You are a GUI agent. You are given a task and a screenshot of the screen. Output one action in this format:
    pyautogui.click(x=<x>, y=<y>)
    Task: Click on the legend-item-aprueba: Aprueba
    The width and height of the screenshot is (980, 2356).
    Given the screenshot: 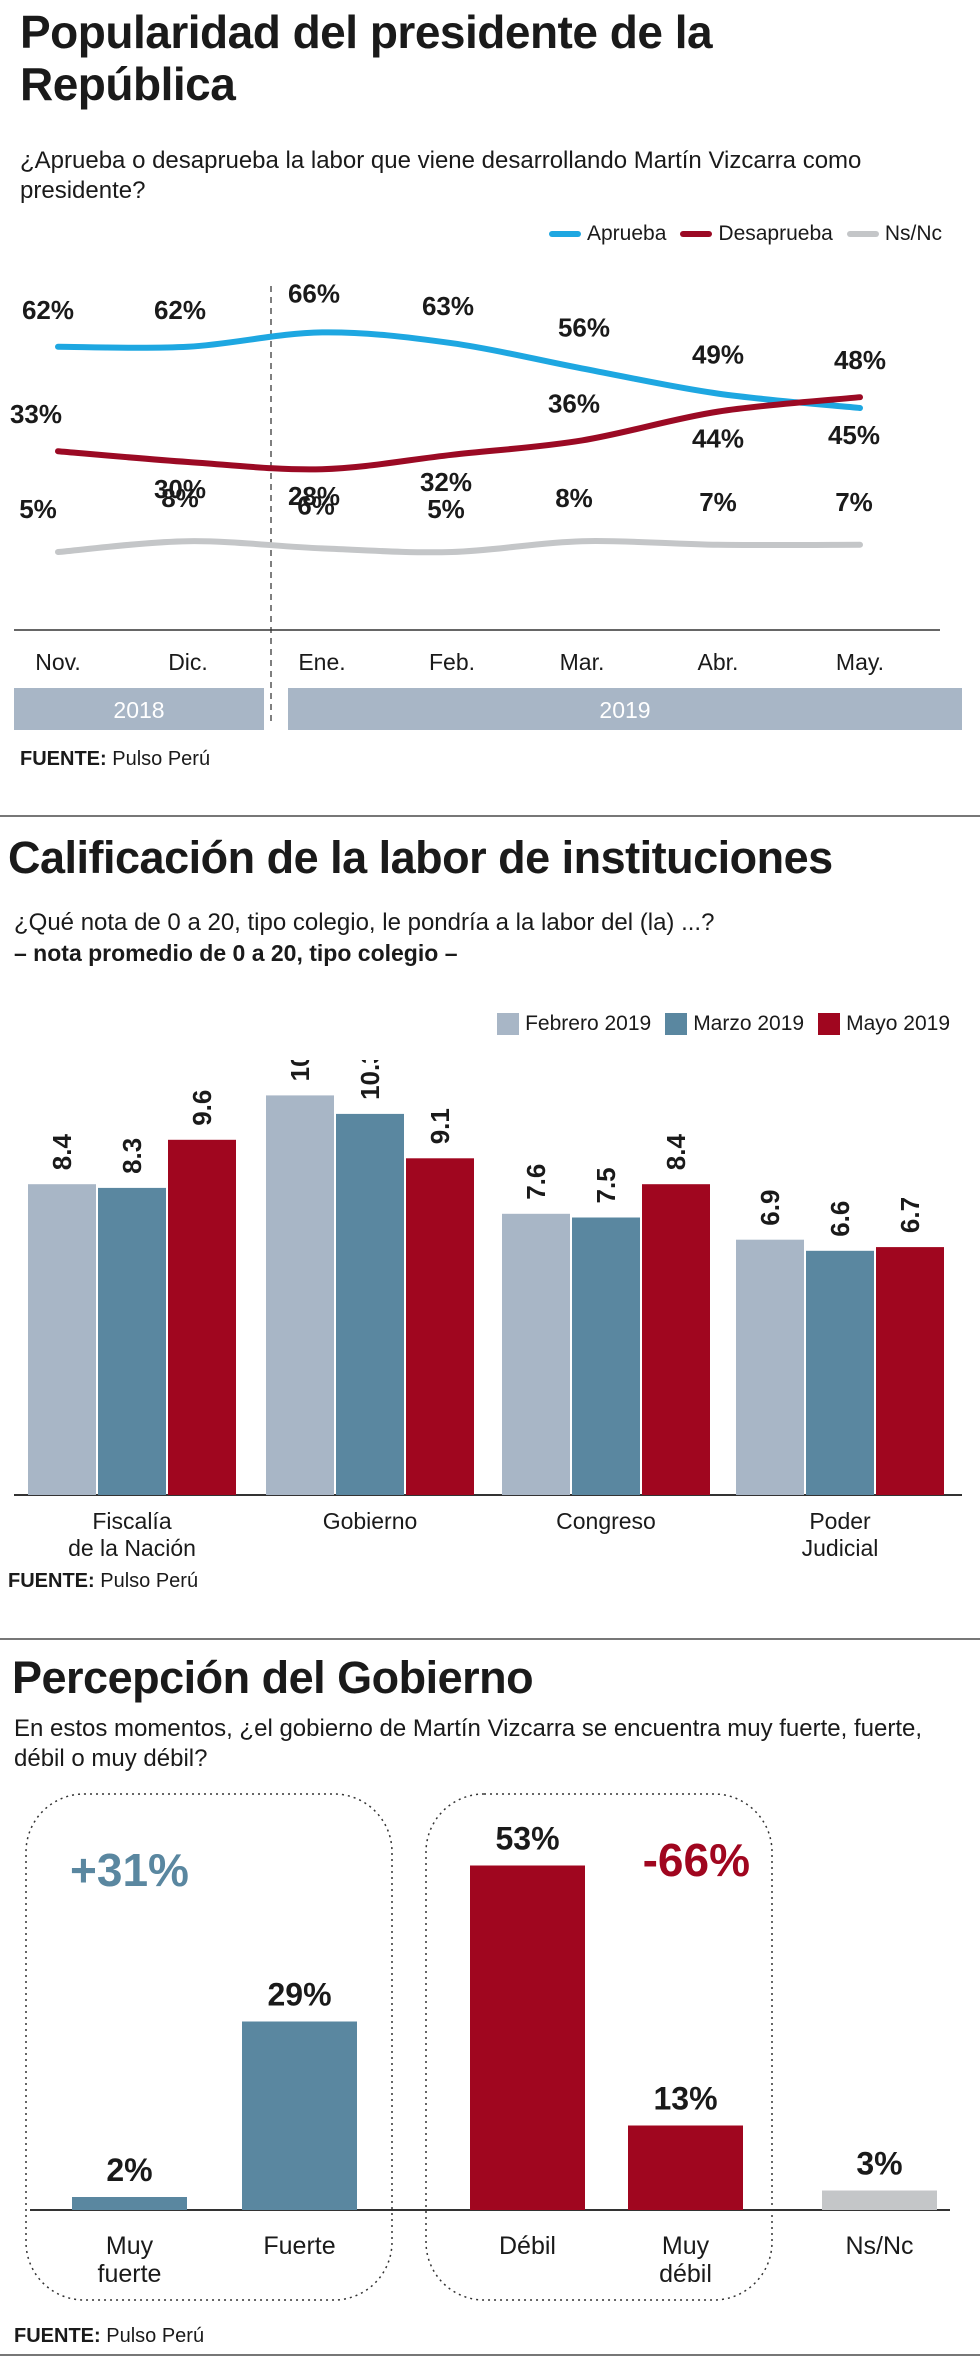 What is the action you would take?
    pyautogui.click(x=607, y=234)
    